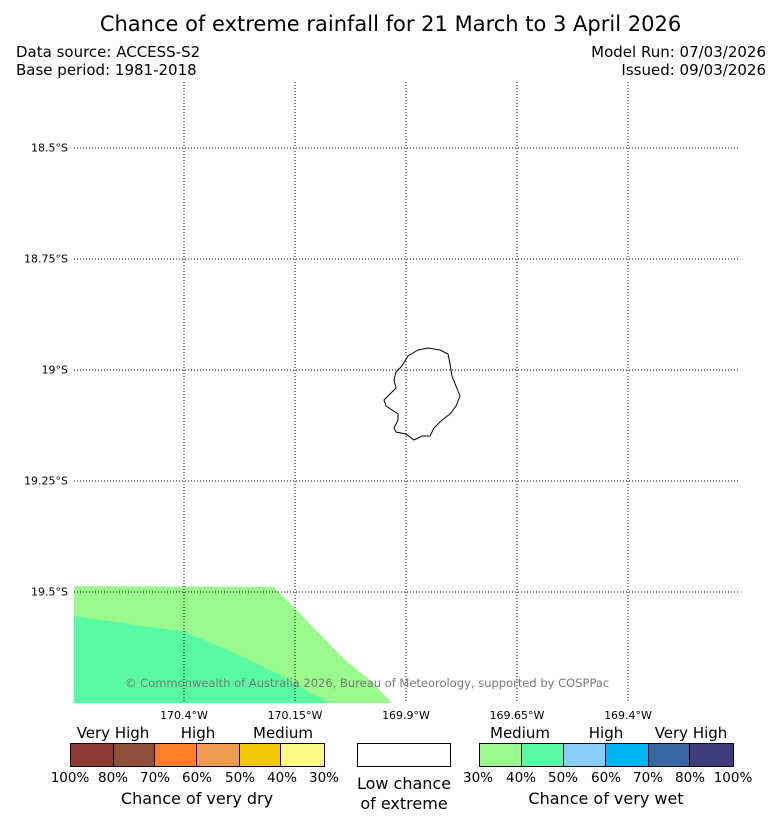 Image resolution: width=781 pixels, height=827 pixels. I want to click on dry-percent-label: 60%, so click(197, 778).